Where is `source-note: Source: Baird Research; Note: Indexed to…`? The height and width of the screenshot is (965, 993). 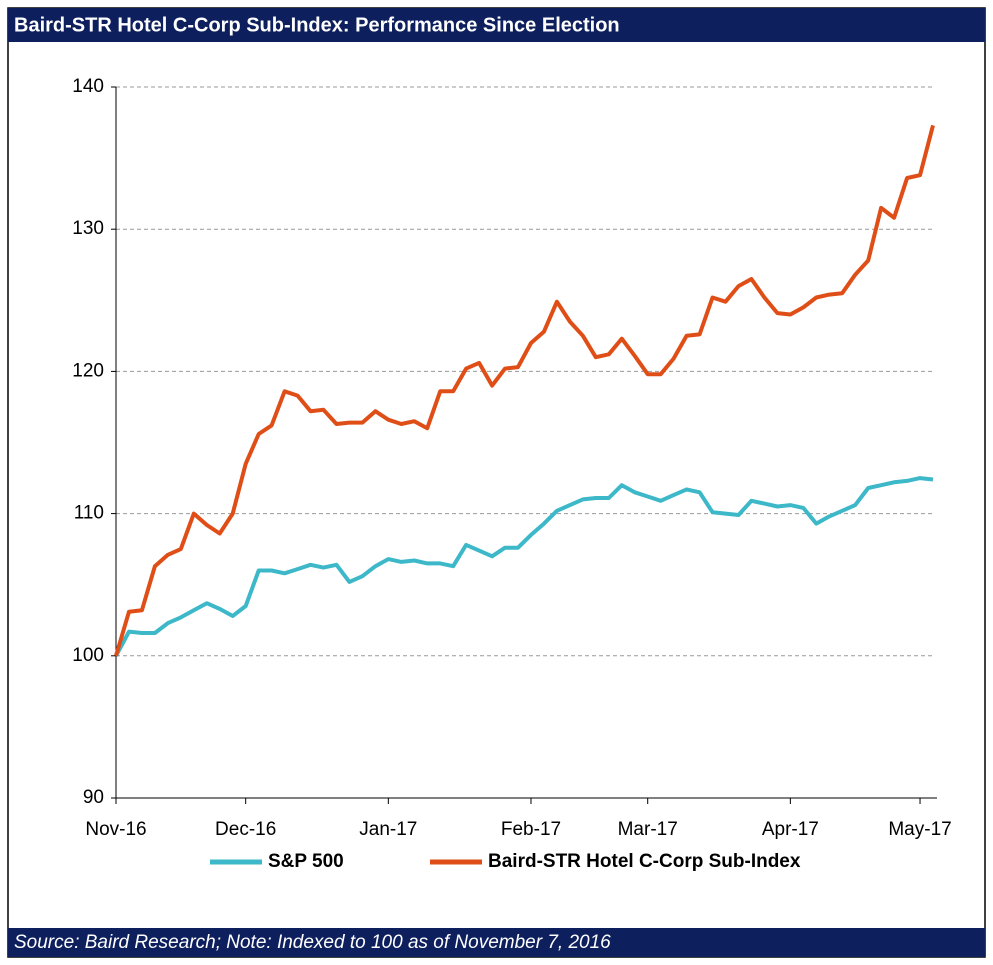
source-note: Source: Baird Research; Note: Indexed to… is located at coordinates (312, 942).